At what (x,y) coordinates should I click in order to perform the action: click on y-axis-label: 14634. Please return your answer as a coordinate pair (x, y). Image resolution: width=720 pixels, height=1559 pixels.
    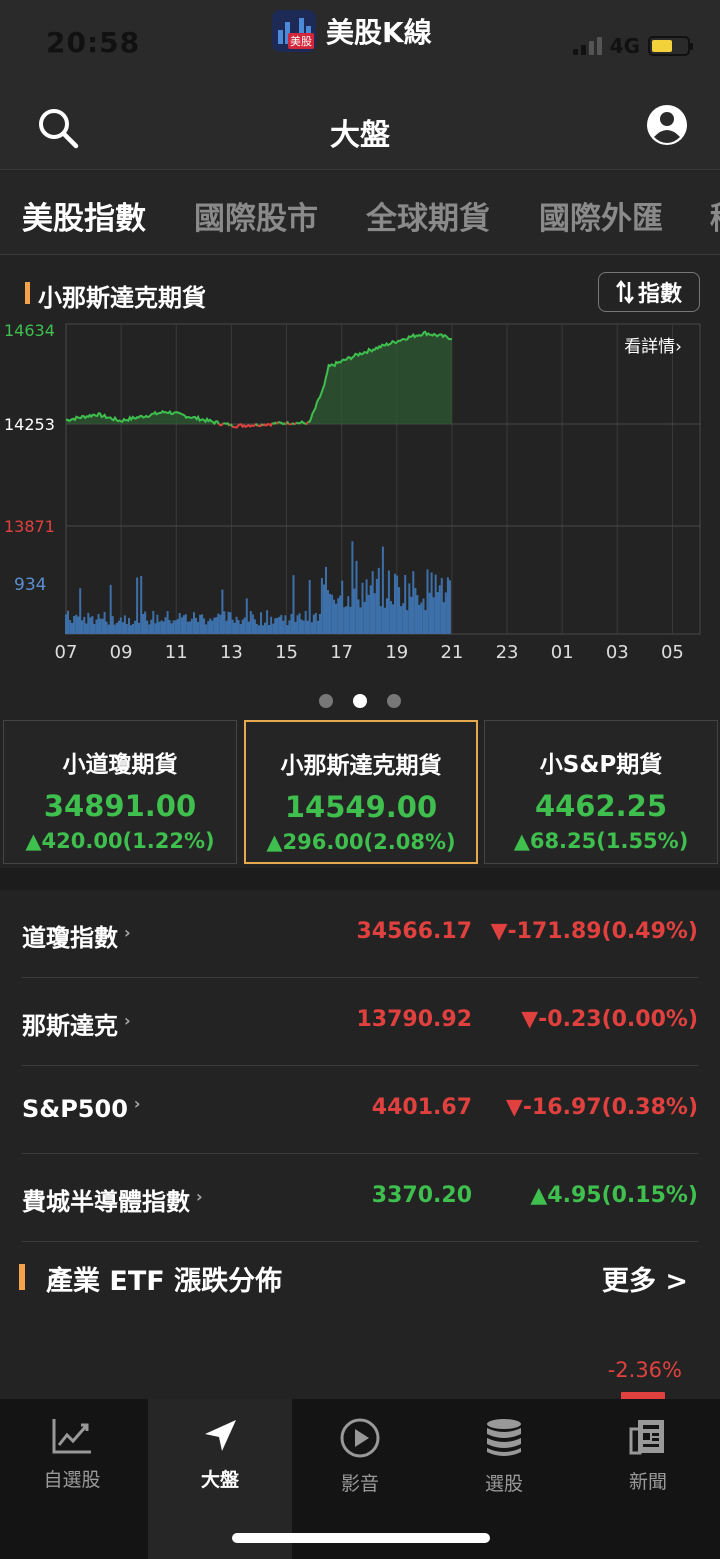
    Looking at the image, I should click on (29, 330).